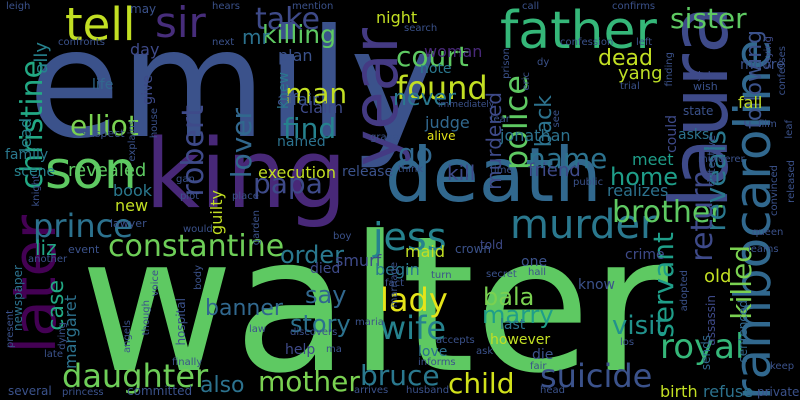 Image resolution: width=800 pixels, height=400 pixels. I want to click on word-dying: dying, so click(62, 336).